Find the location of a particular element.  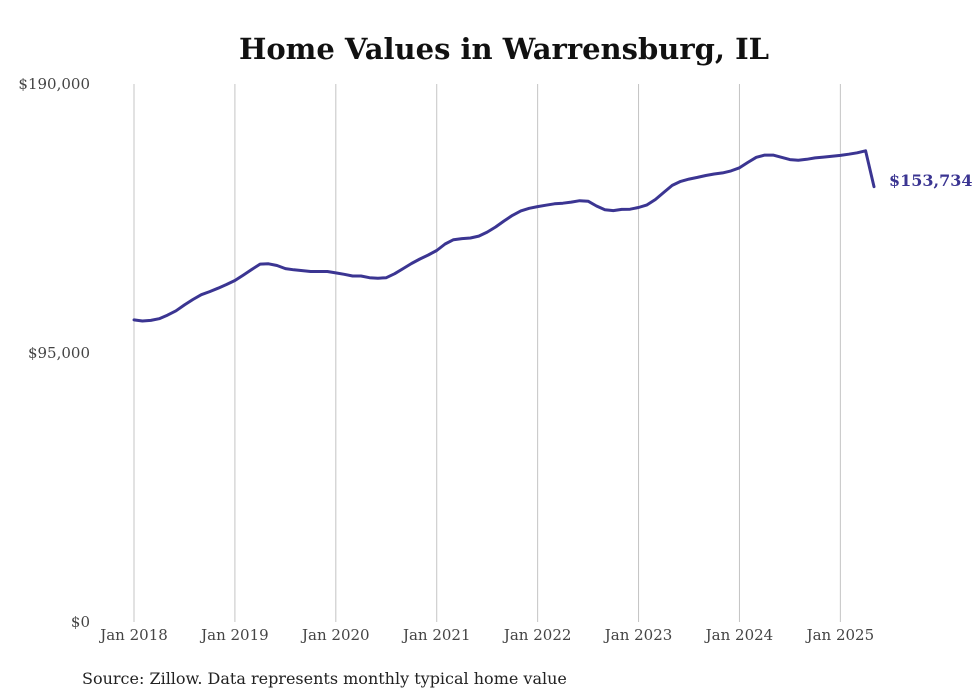

x-tick-label: Jan 2021 is located at coordinates (436, 635).